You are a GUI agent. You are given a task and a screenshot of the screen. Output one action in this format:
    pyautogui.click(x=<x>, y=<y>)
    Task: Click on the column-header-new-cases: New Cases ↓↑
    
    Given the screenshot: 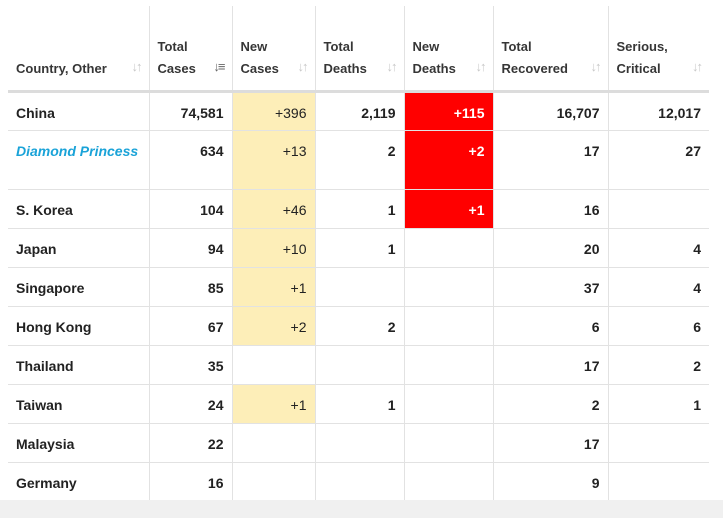 What is the action you would take?
    pyautogui.click(x=274, y=49)
    